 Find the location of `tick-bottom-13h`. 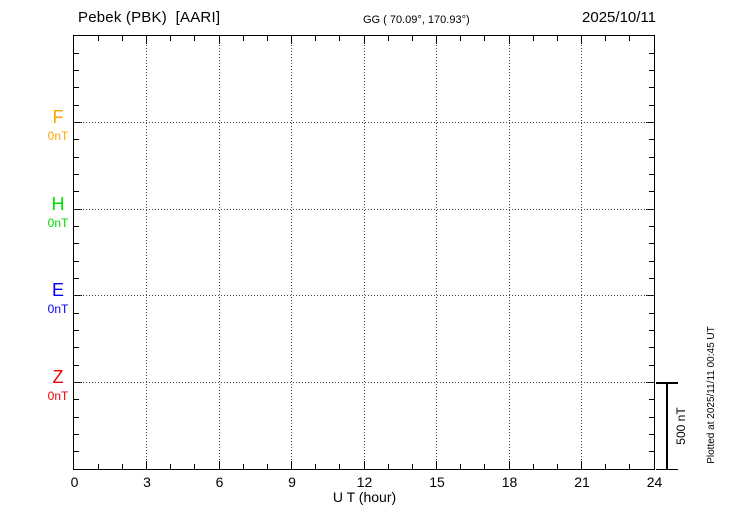

tick-bottom-13h is located at coordinates (388, 466).